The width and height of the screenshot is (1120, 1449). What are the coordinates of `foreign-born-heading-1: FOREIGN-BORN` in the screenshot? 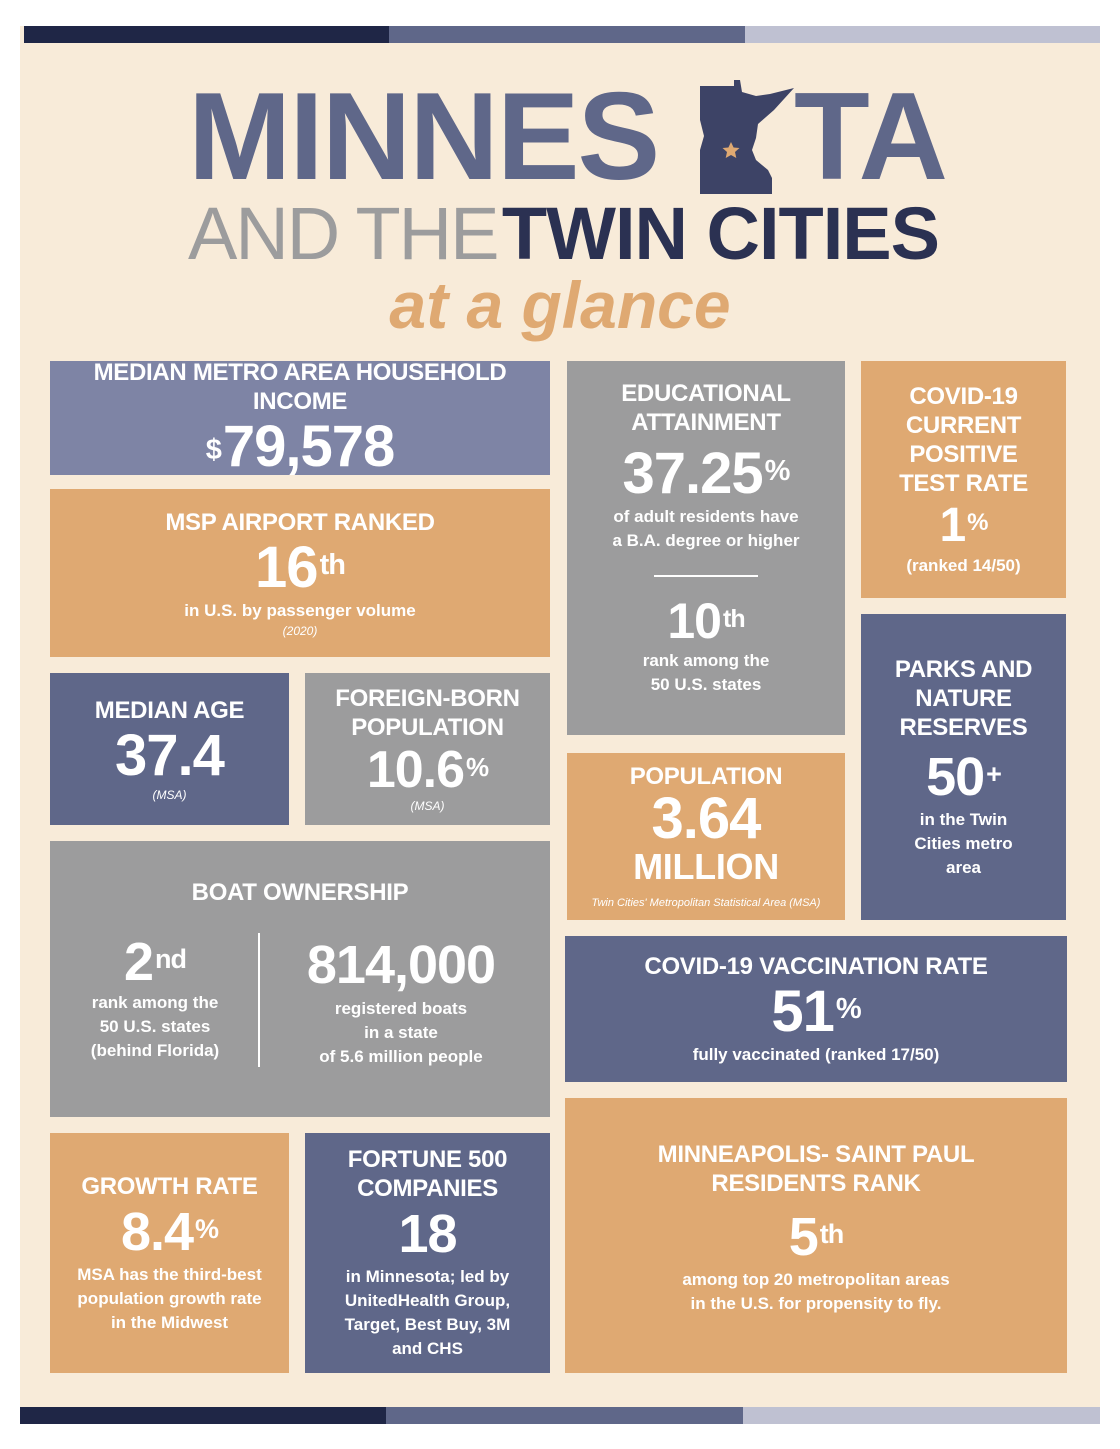 It's located at (427, 698).